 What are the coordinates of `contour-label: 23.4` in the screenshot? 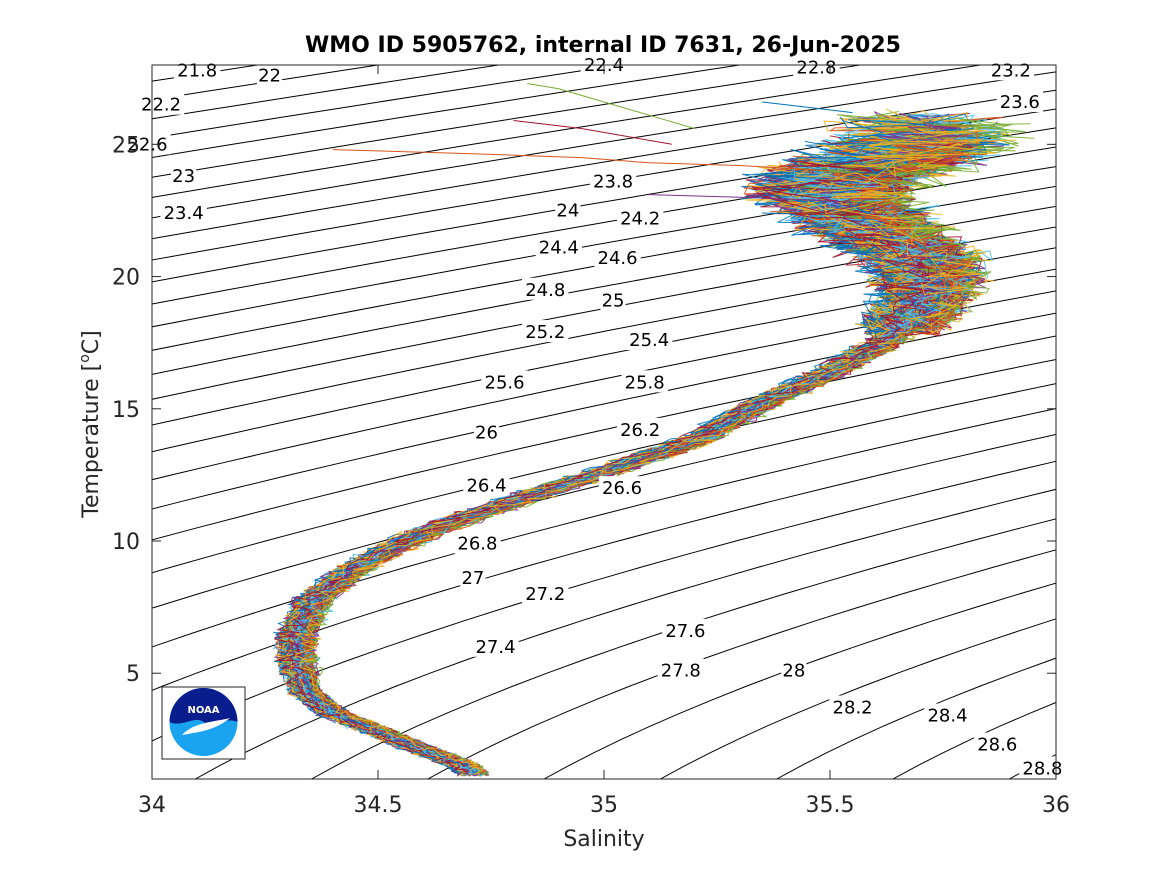 It's located at (184, 213).